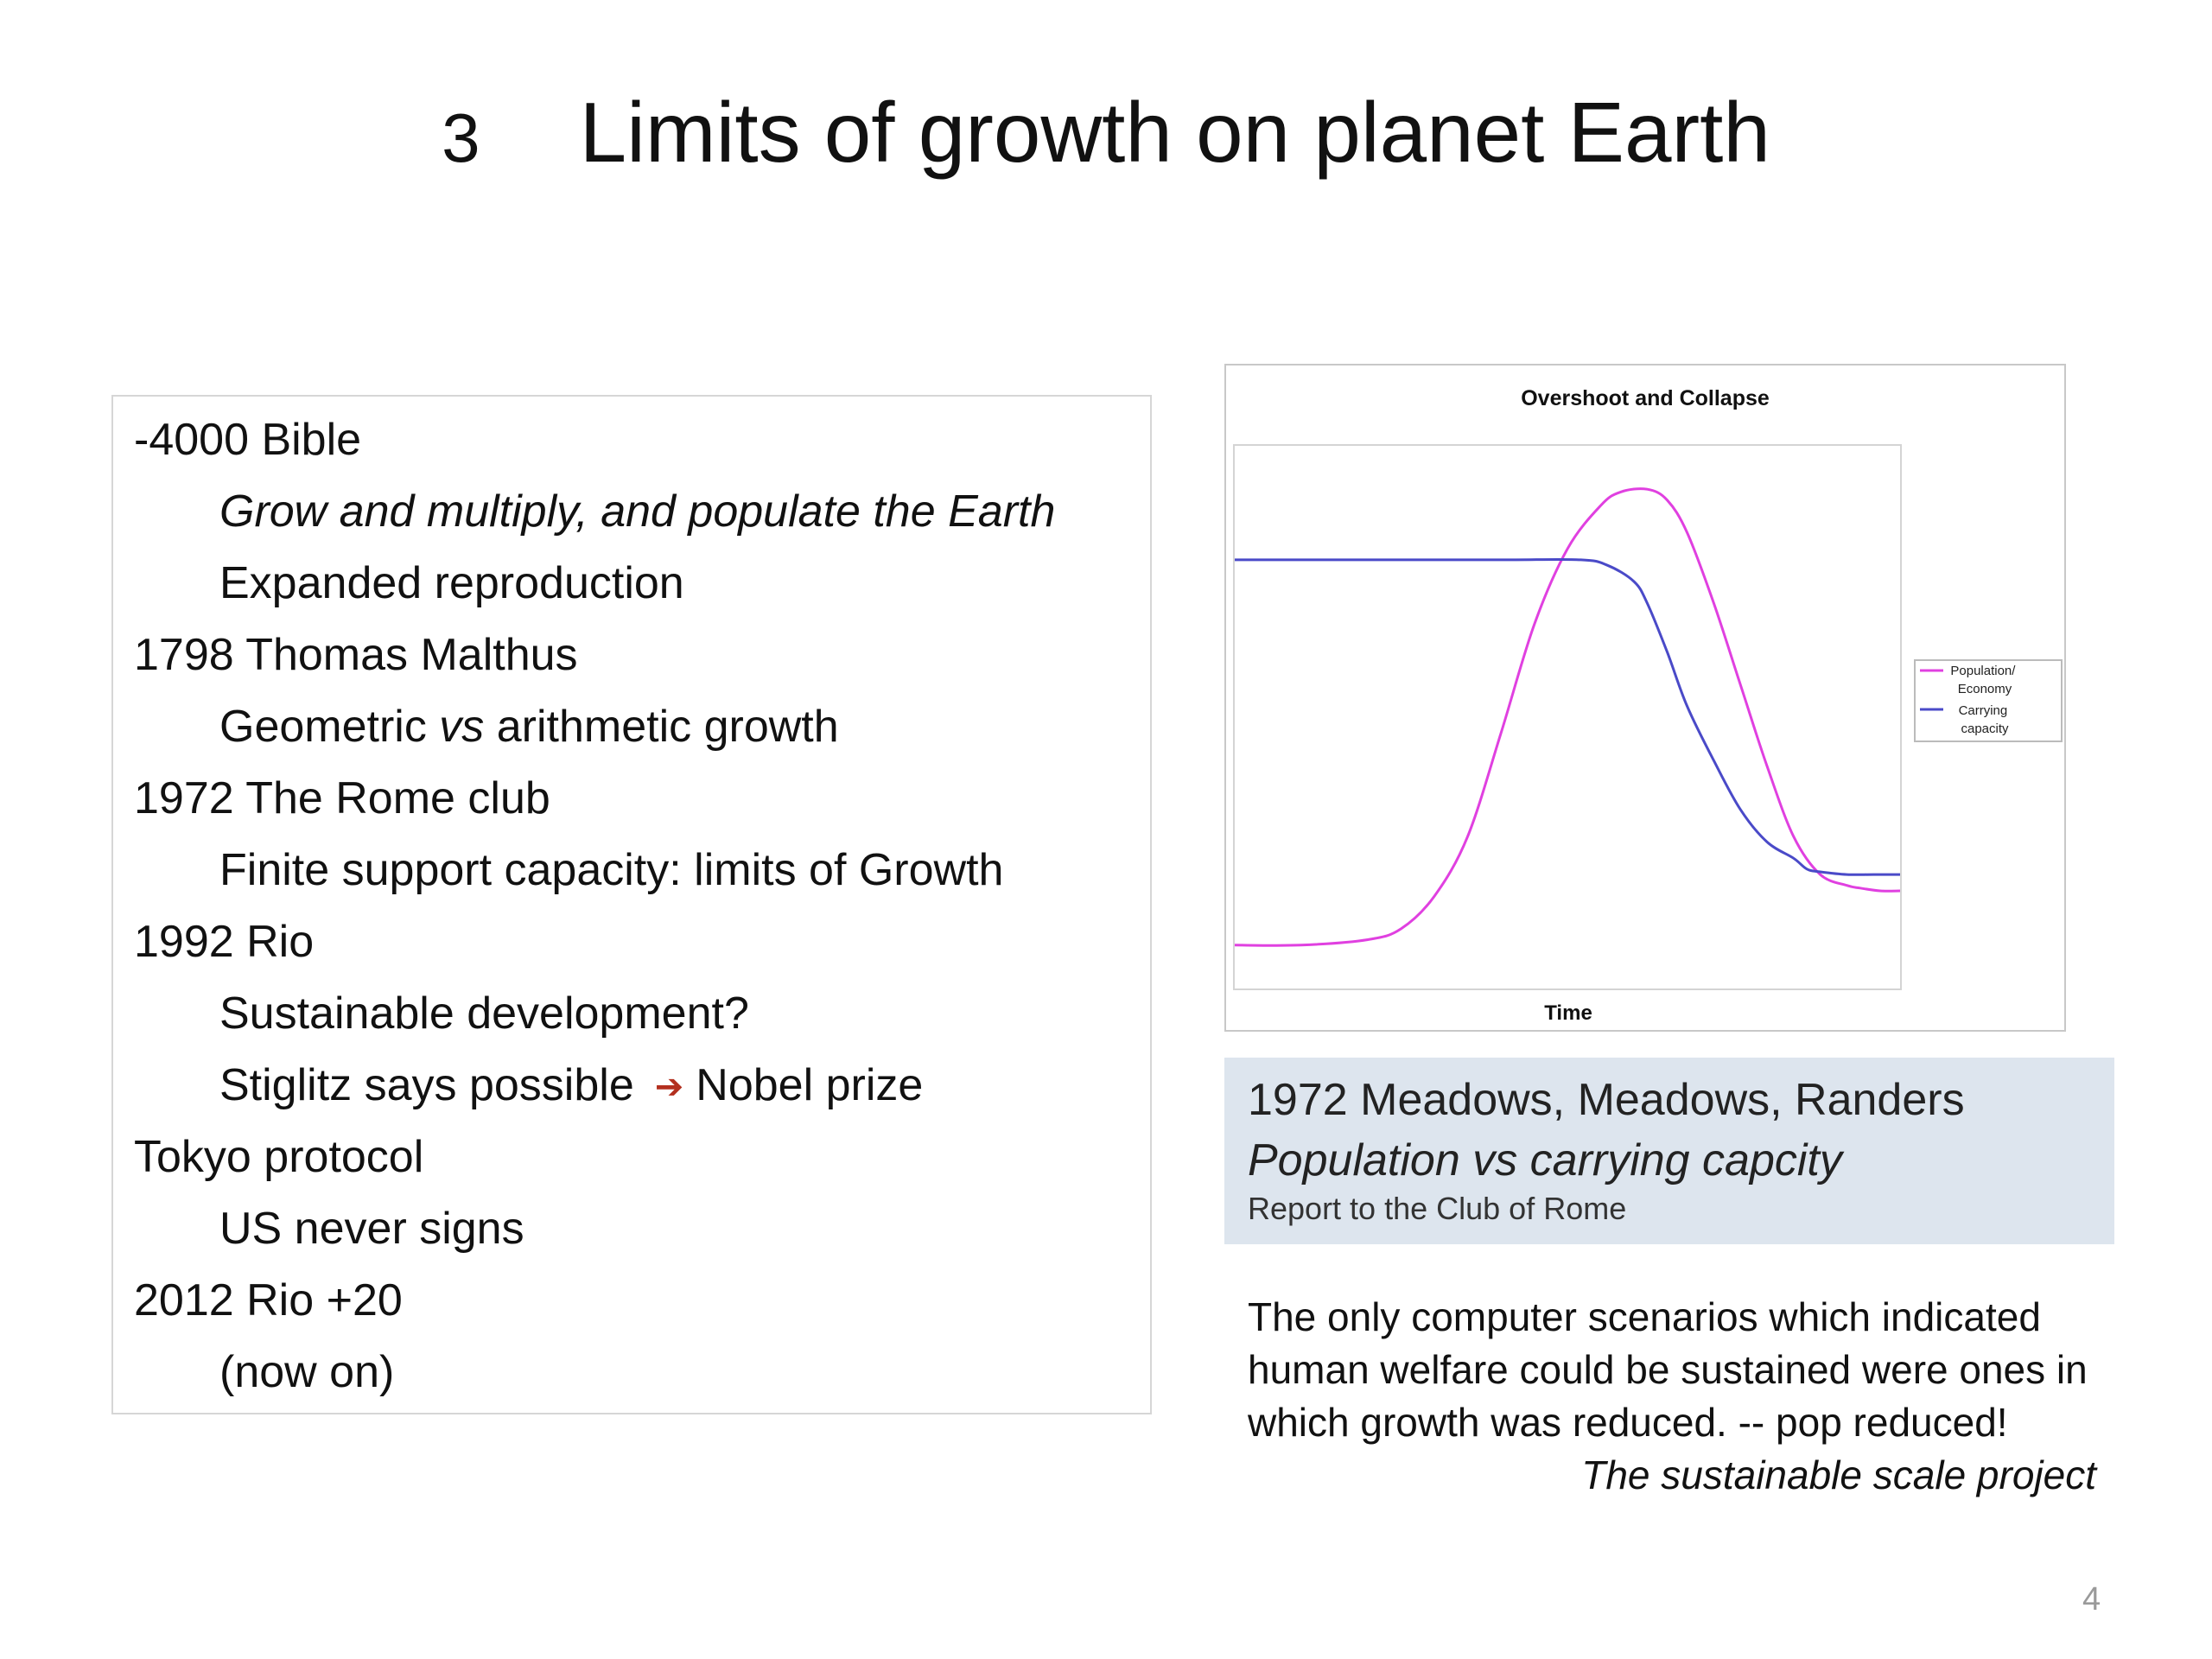  I want to click on series-line-carrying-capacity, so click(1567, 716).